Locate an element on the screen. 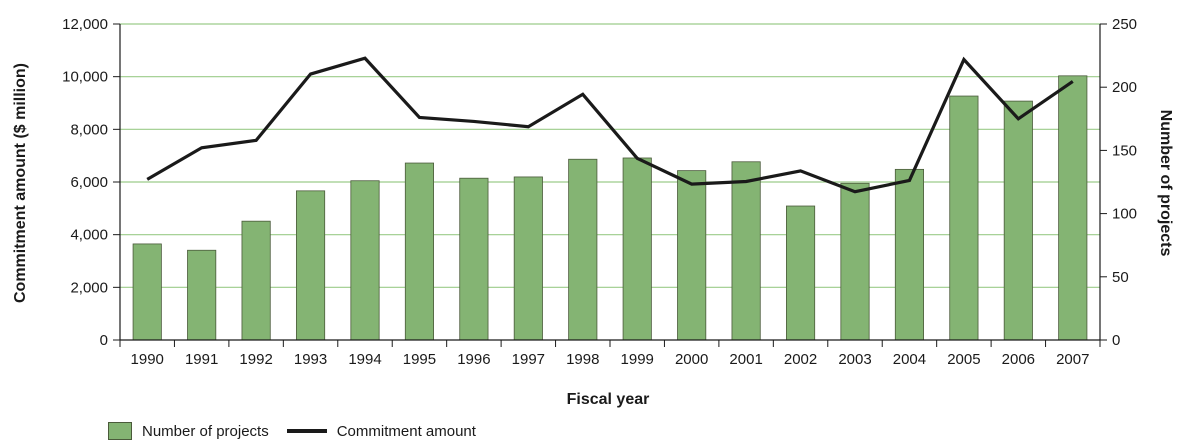 Image resolution: width=1182 pixels, height=445 pixels. y-tick-label-right: 200 is located at coordinates (1124, 87).